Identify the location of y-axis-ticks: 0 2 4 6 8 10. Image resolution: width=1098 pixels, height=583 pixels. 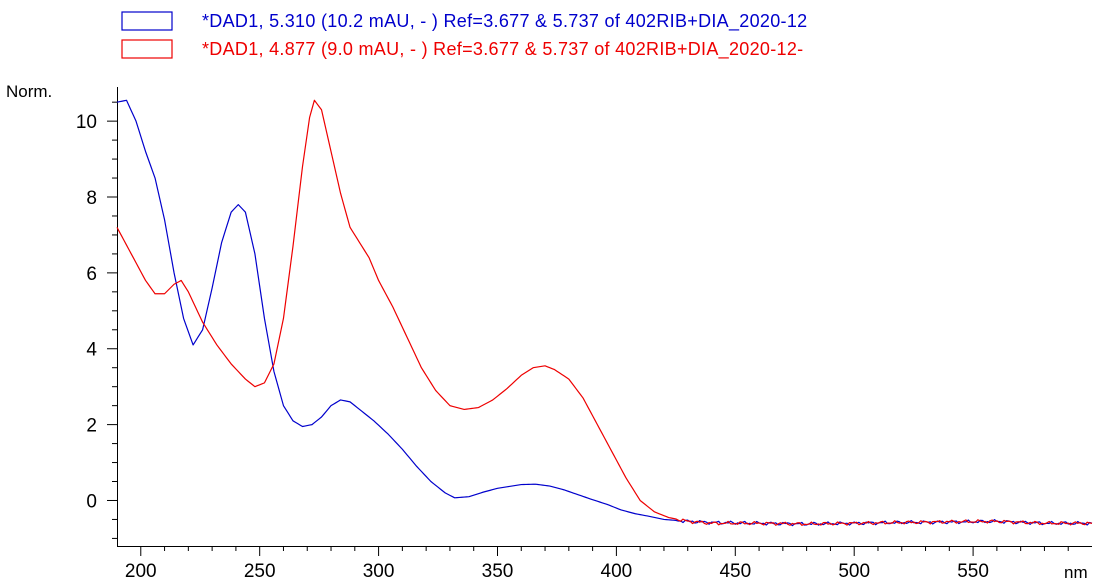
(96, 320).